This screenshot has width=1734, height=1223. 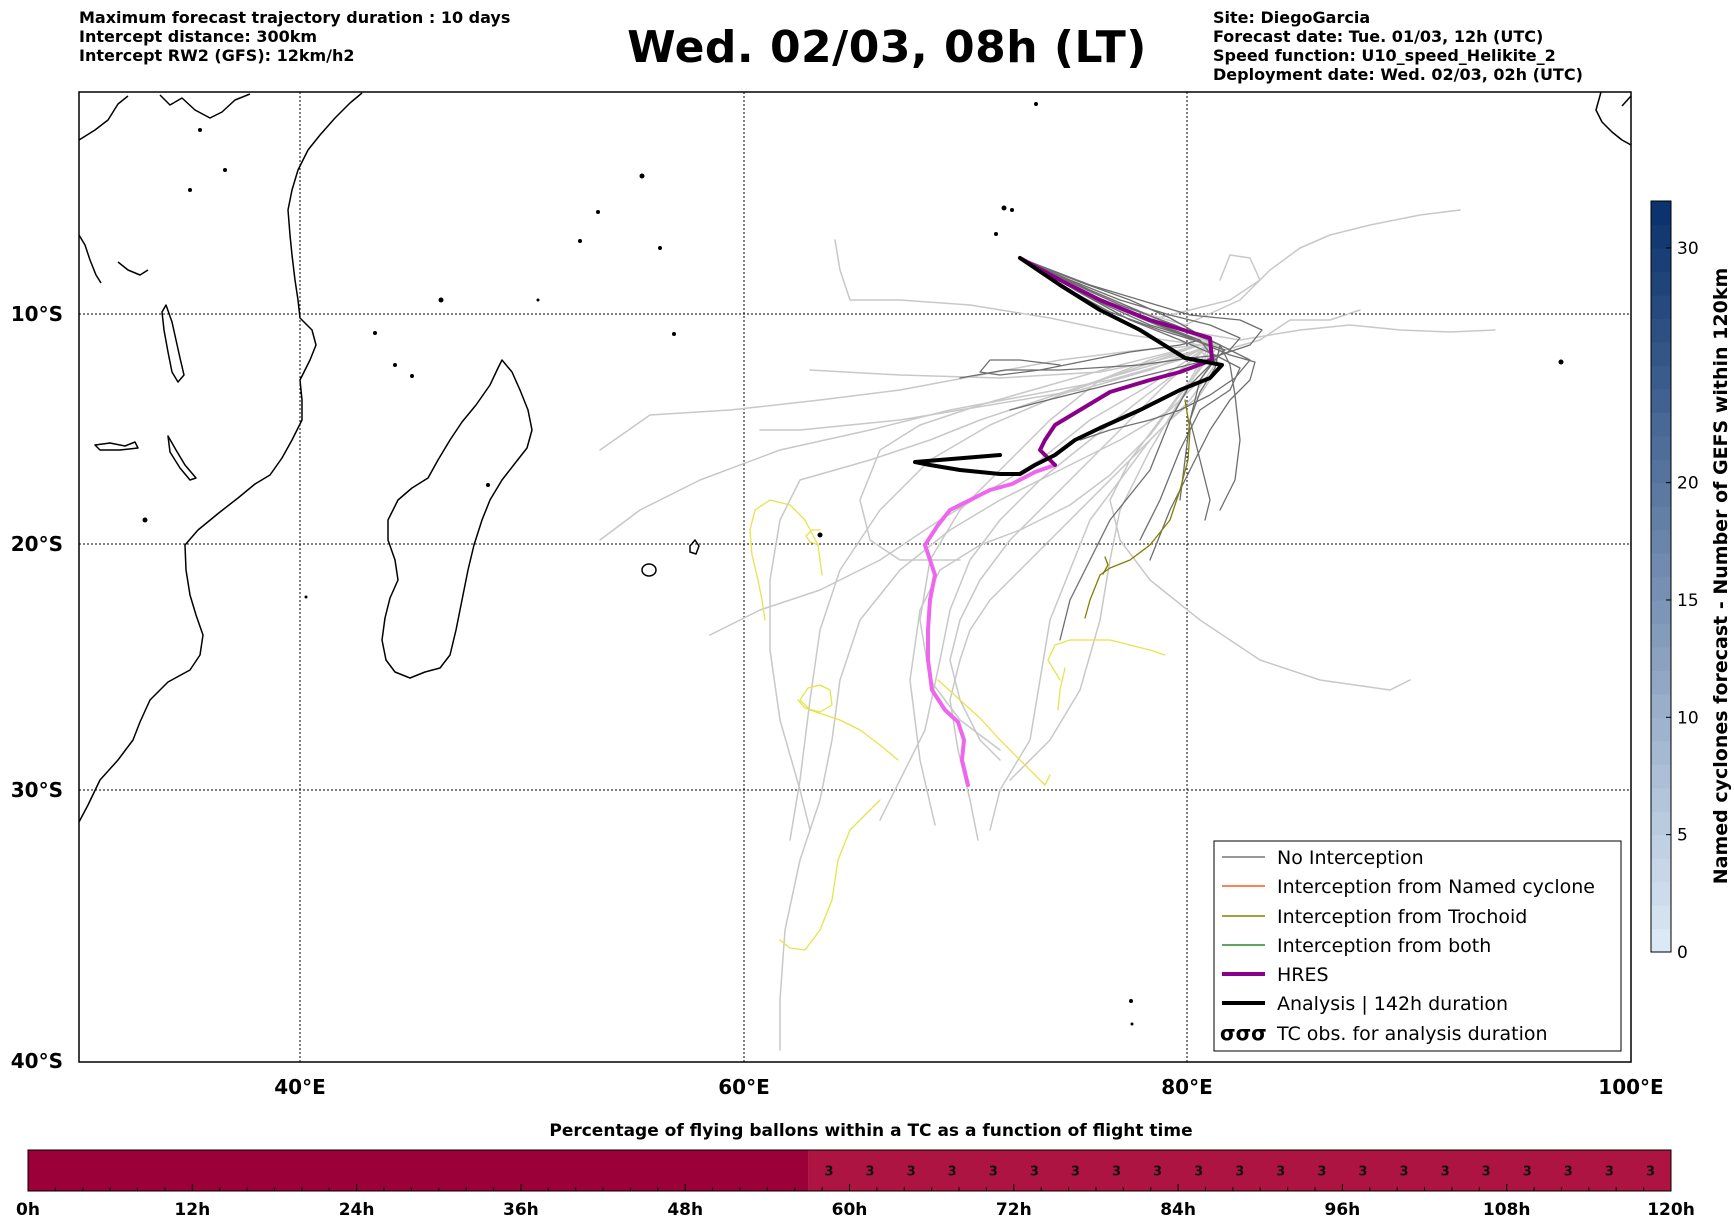 What do you see at coordinates (1630, 1087) in the screenshot?
I see `lon-label-100: 100°E` at bounding box center [1630, 1087].